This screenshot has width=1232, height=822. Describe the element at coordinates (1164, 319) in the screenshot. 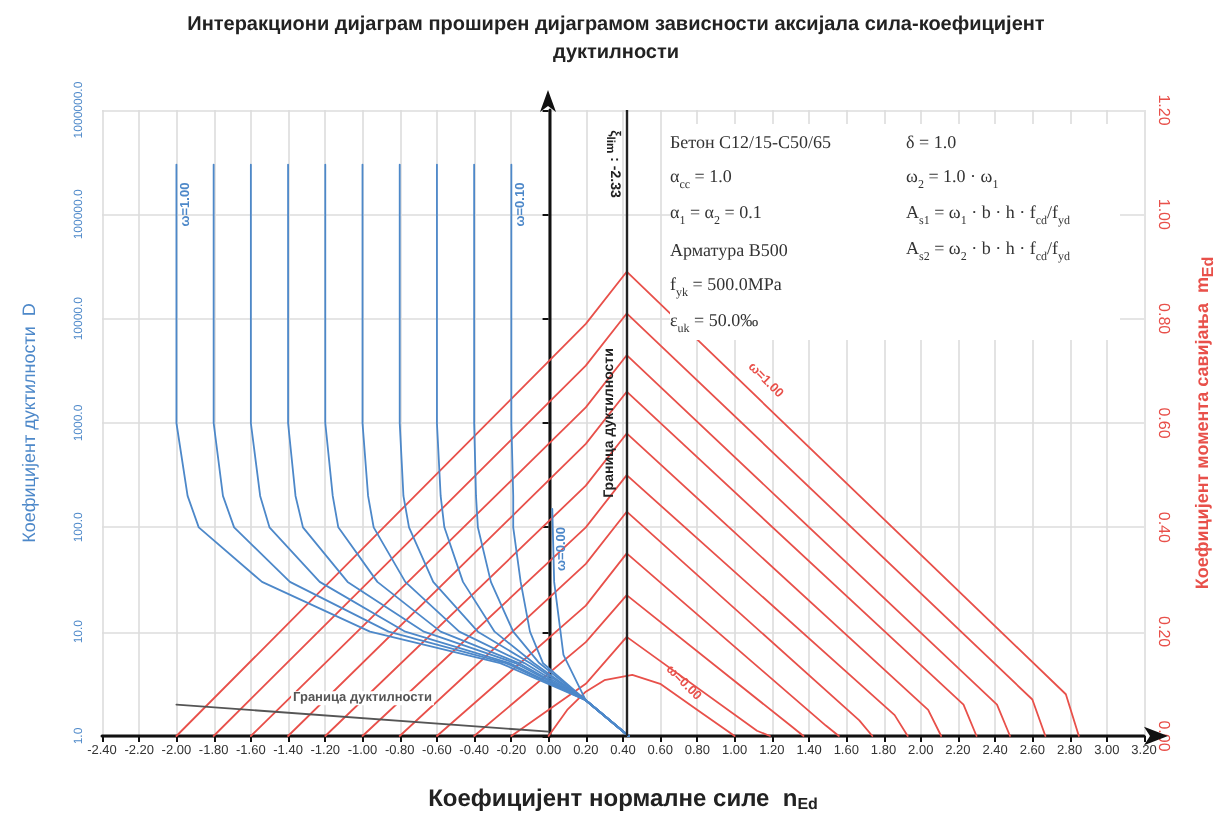

I see `y2-tick-label: 0.80` at that location.